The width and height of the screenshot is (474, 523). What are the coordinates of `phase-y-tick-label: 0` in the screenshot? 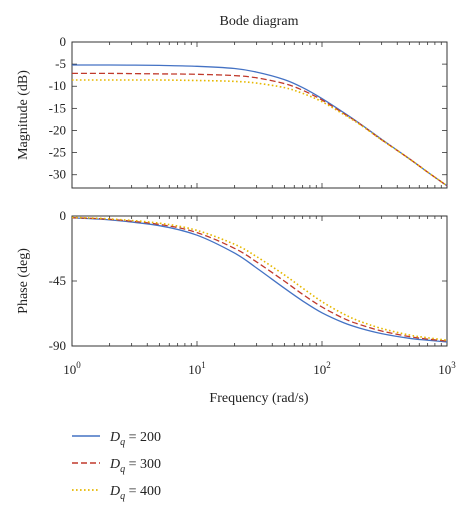 It's located at (63, 215).